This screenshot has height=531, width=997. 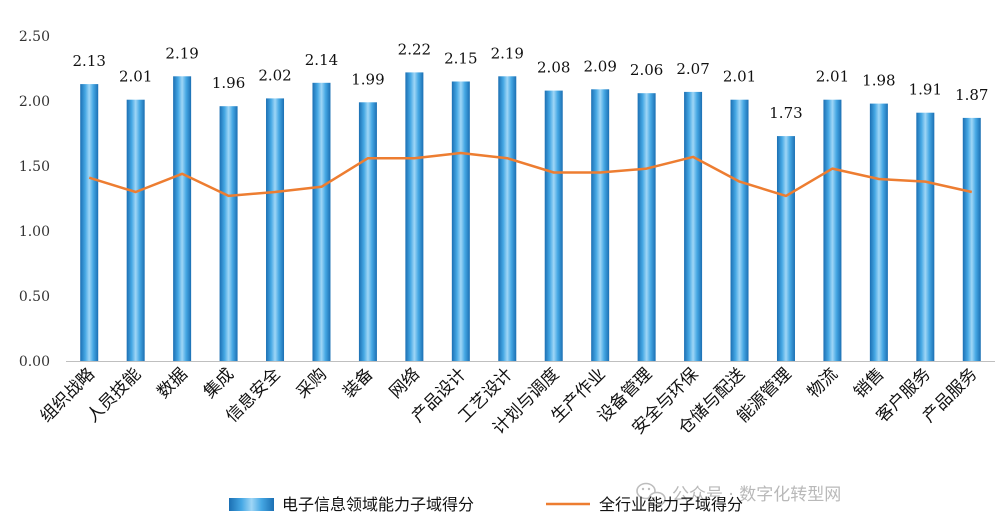 I want to click on y-tick-label: 0.00, so click(x=34, y=362).